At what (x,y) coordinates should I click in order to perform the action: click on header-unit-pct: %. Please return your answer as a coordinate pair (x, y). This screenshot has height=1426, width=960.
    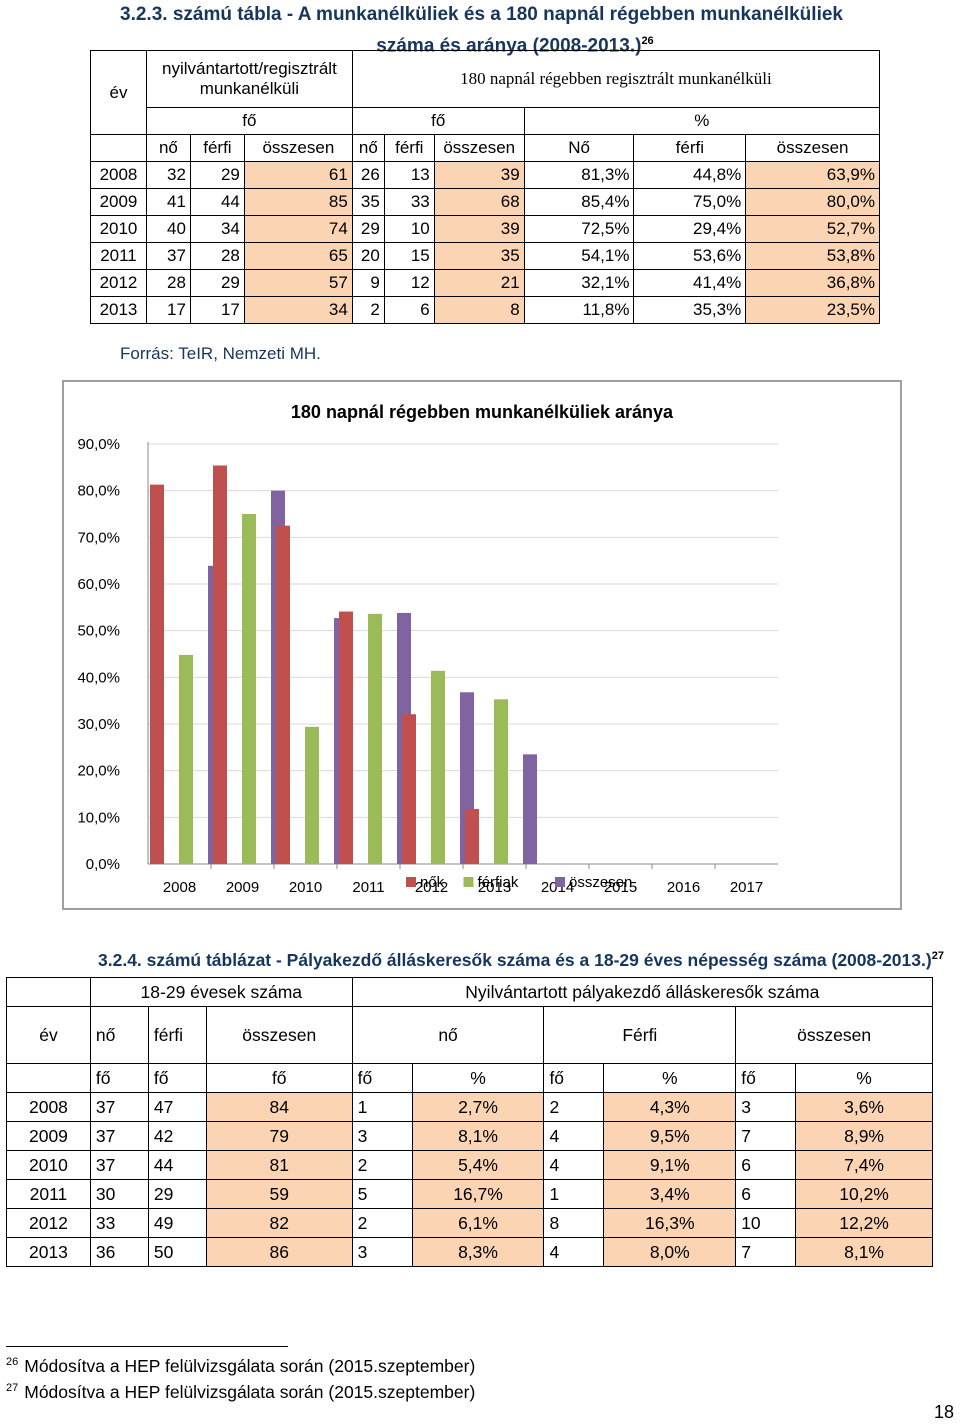
    Looking at the image, I should click on (702, 121).